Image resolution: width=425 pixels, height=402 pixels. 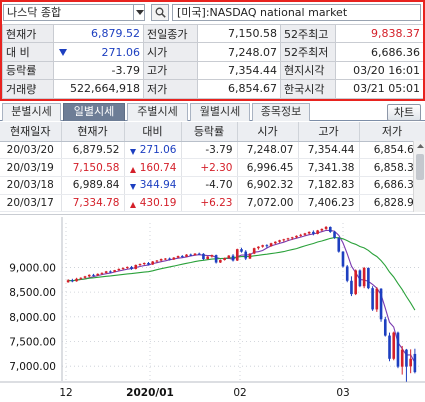 I want to click on column-header: 현재가, so click(x=93, y=132).